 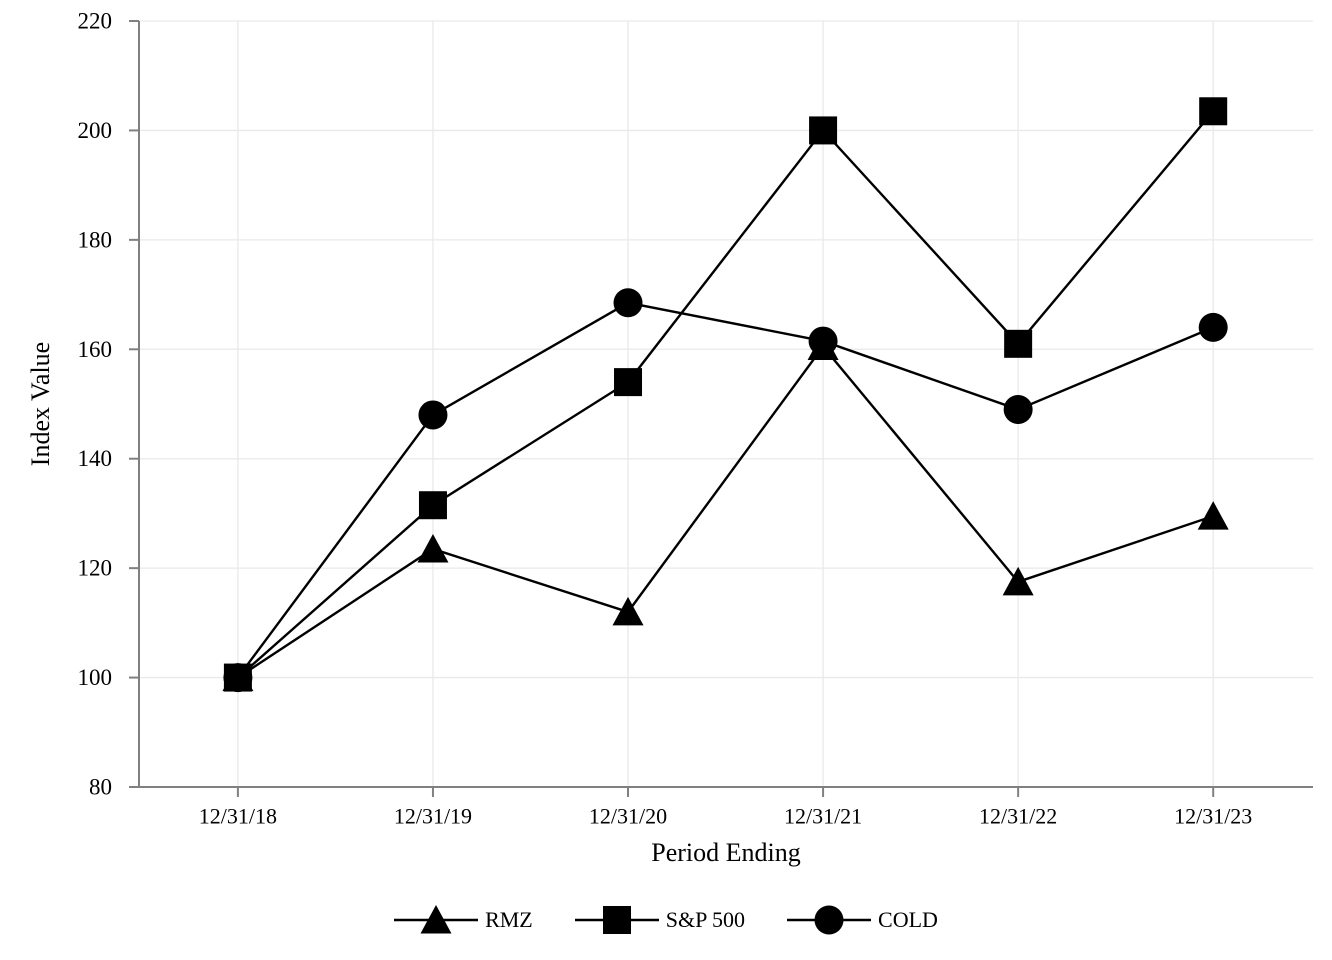 I want to click on legend-label-COLD: COLD, so click(x=908, y=919).